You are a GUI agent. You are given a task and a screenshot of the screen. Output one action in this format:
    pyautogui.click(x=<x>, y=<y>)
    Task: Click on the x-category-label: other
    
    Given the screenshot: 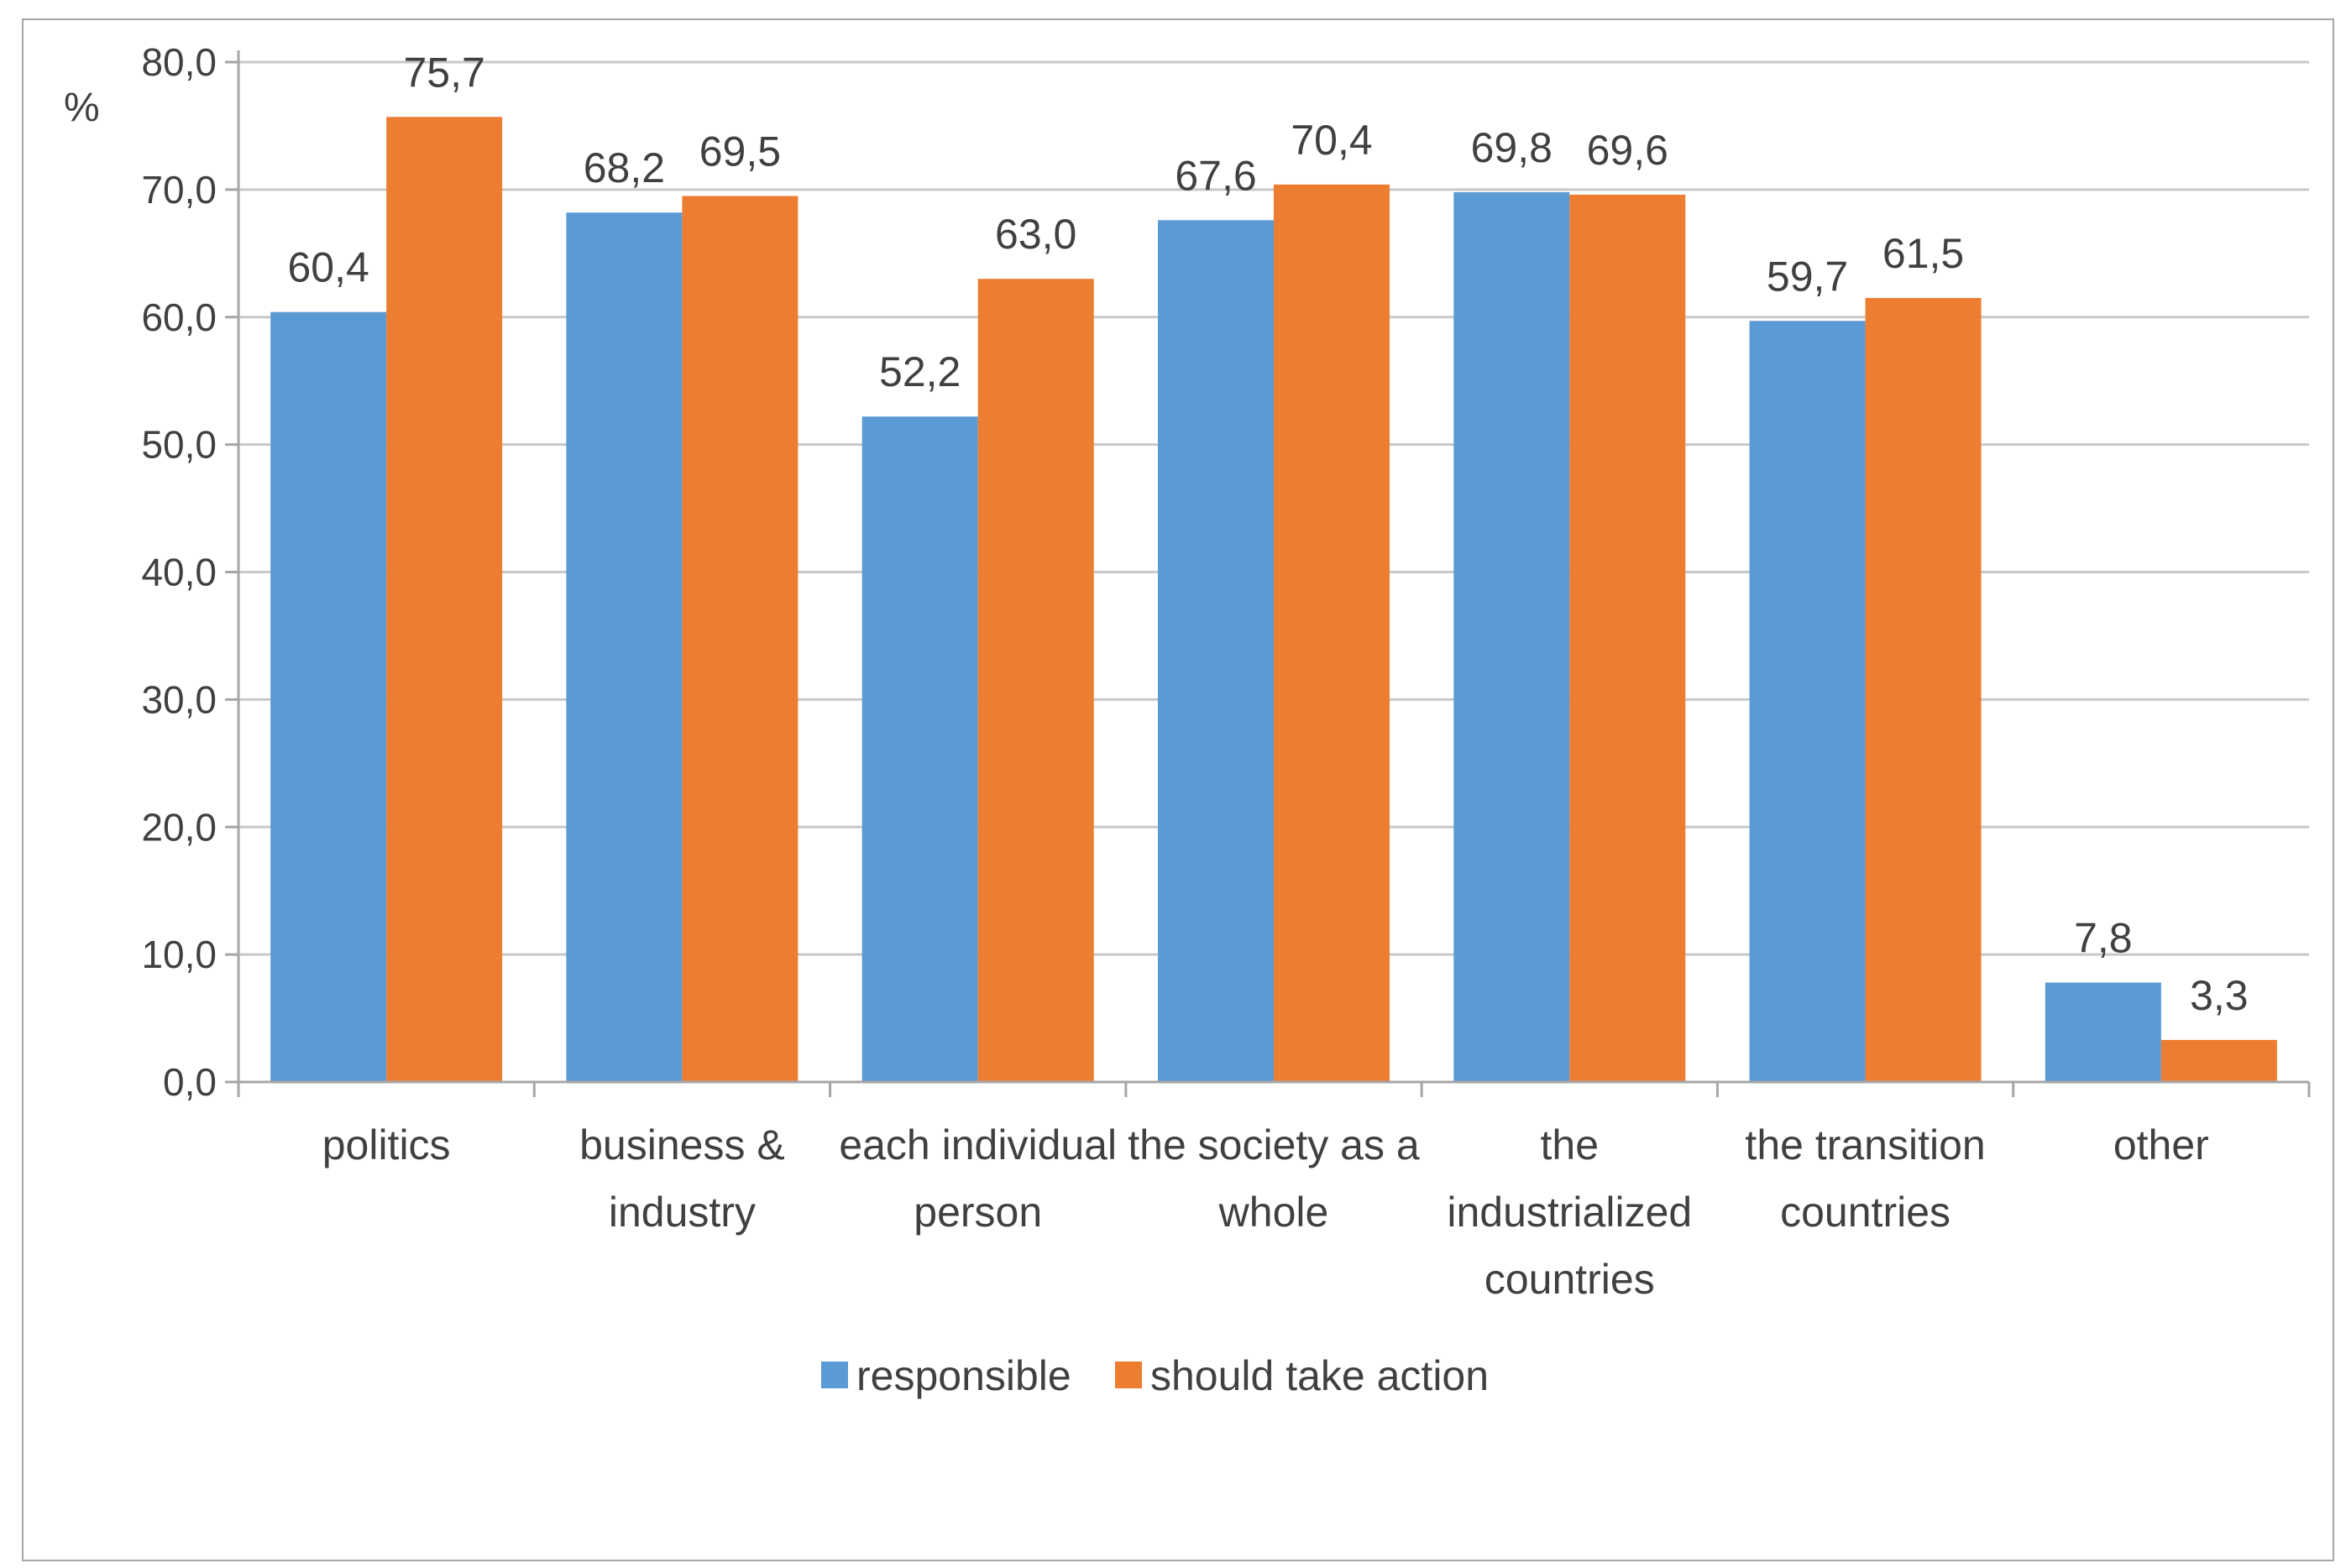 What is the action you would take?
    pyautogui.click(x=2161, y=1144)
    